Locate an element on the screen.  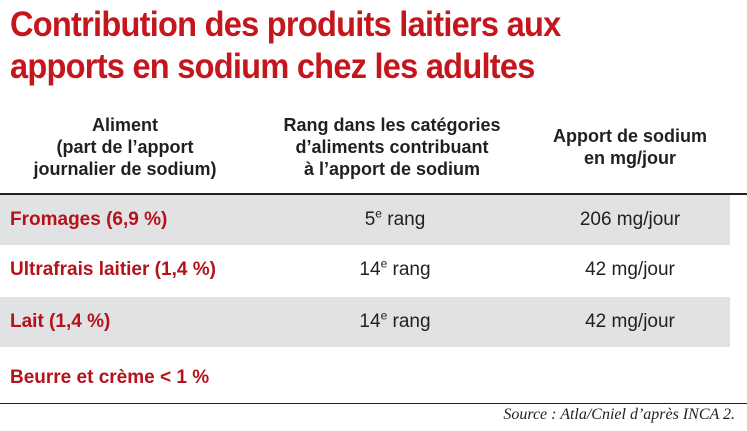
header-rang-line: d’aliments contribuant is located at coordinates (392, 147).